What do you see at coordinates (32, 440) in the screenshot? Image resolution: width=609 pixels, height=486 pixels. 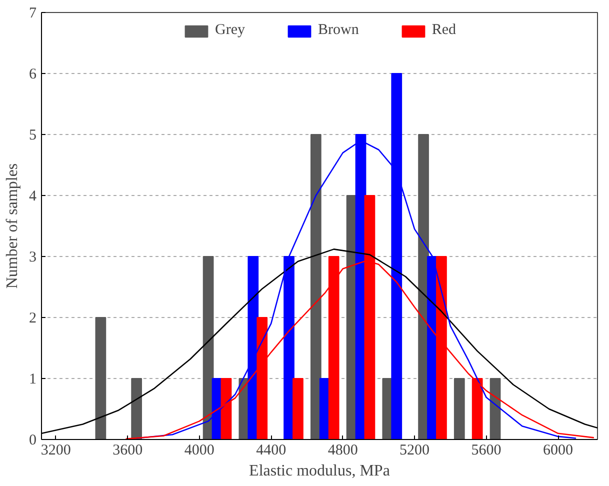 I see `y-tick-label: 0` at bounding box center [32, 440].